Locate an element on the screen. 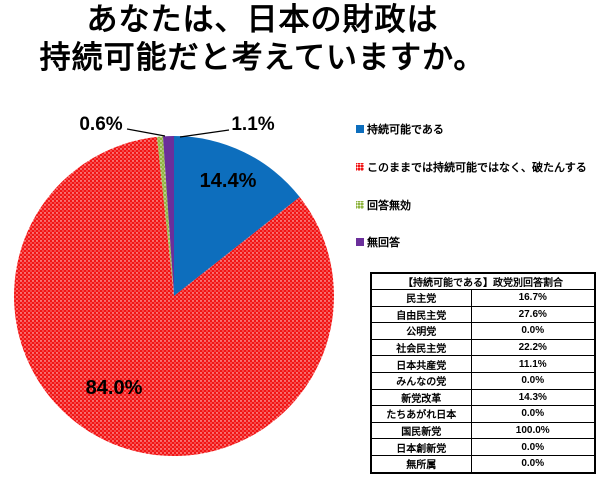 The width and height of the screenshot is (600, 485). table-row: みんなの党 0.0% is located at coordinates (483, 380).